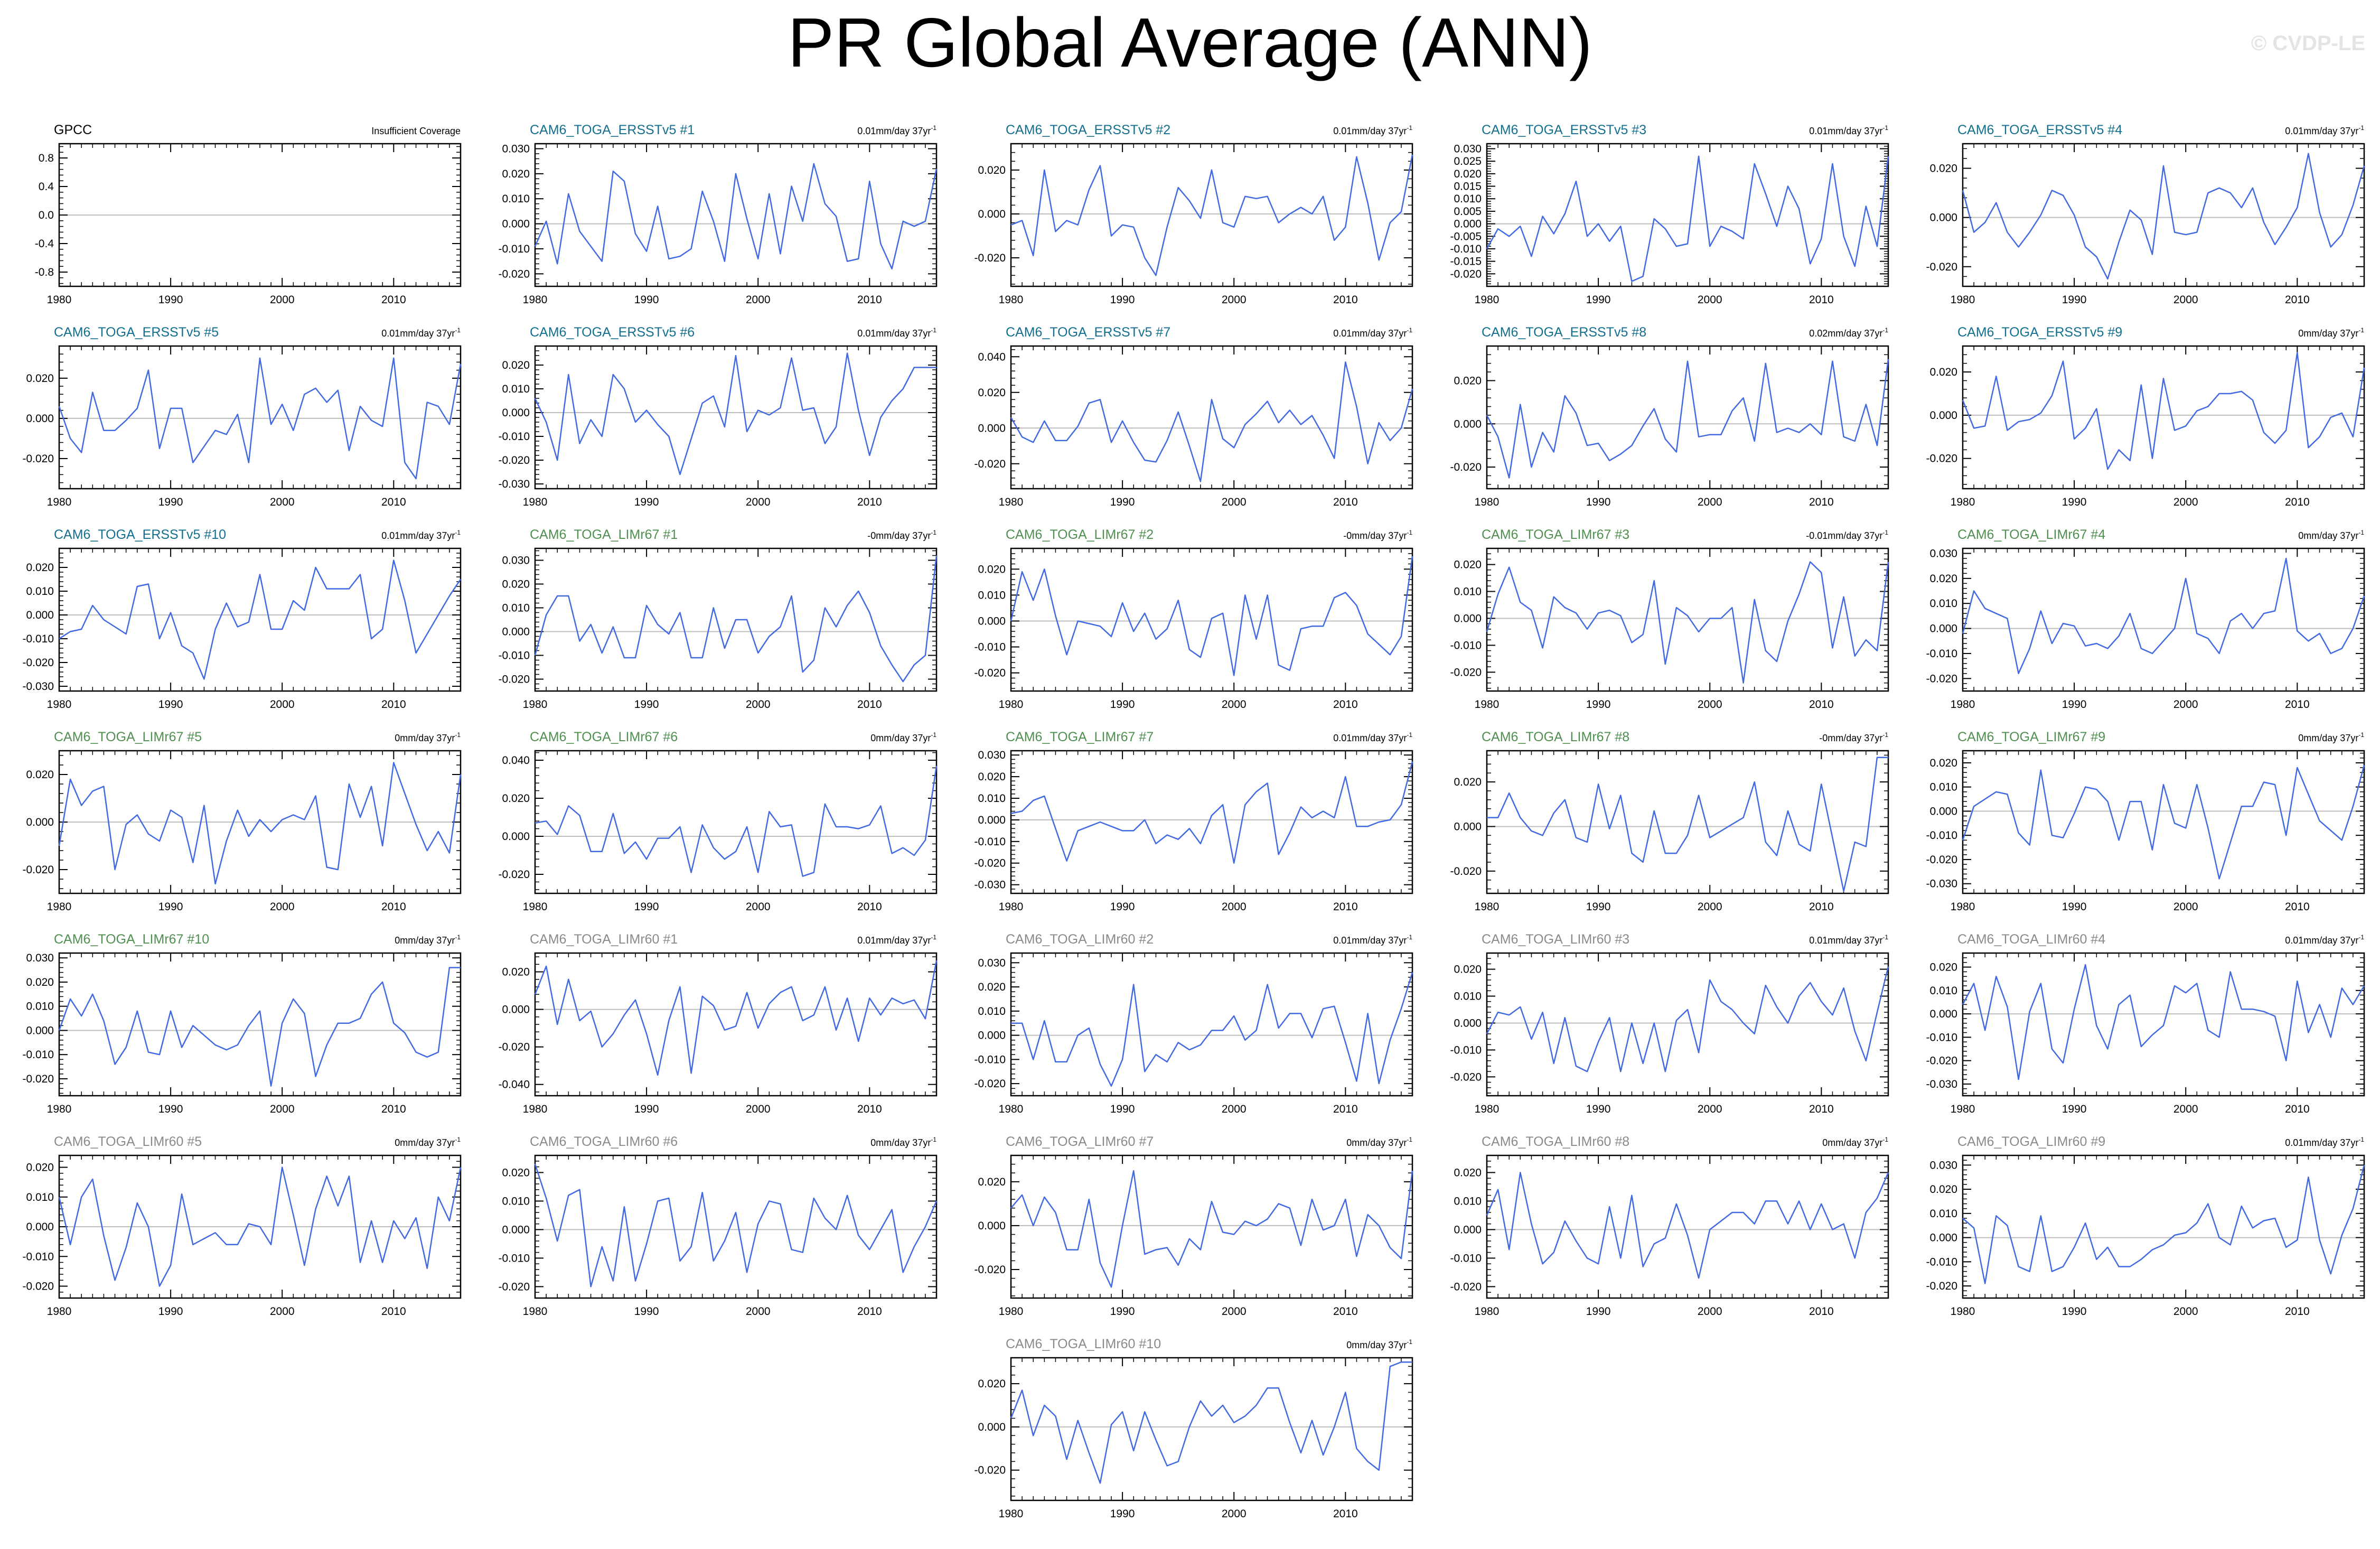 This screenshot has width=2380, height=1549. I want to click on trend-label: Insufficient Coverage, so click(416, 131).